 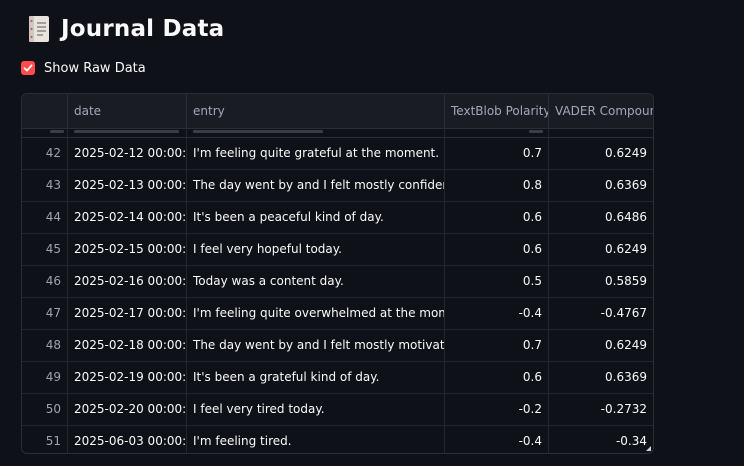 What do you see at coordinates (316, 281) in the screenshot?
I see `entry-cell: Today was a content day.` at bounding box center [316, 281].